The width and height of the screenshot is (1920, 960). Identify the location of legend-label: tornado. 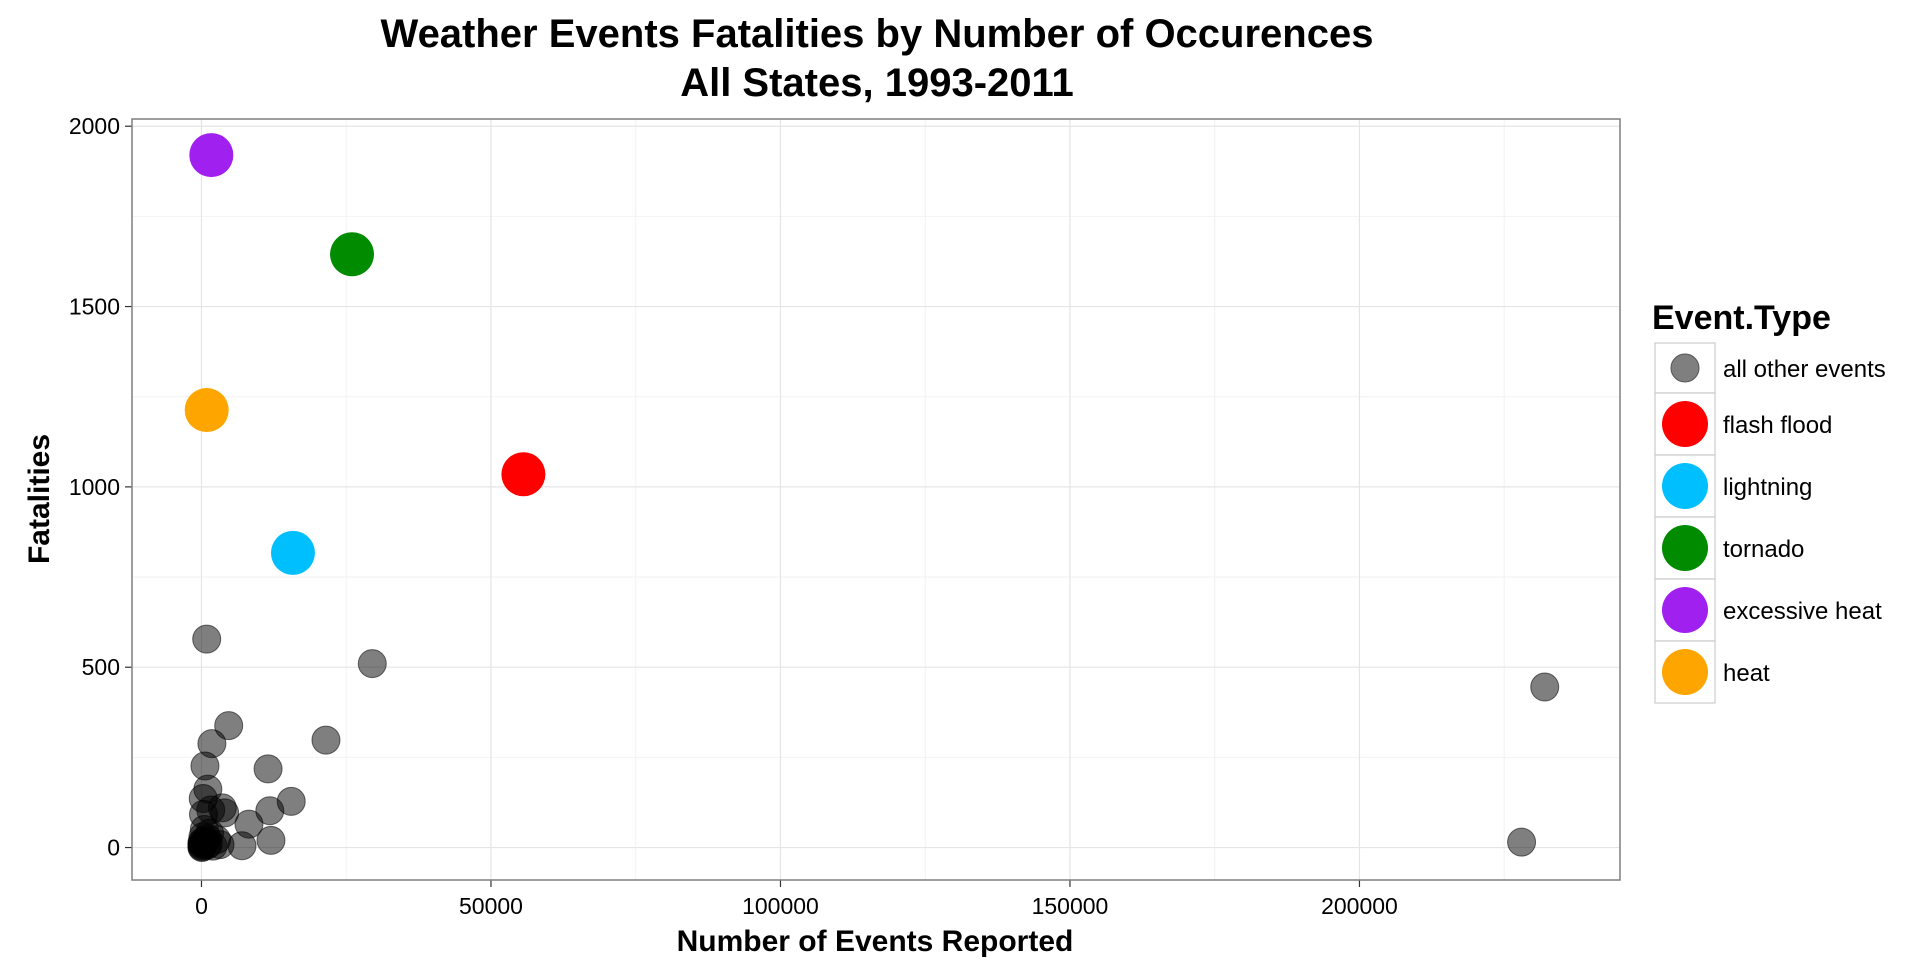
(1763, 549).